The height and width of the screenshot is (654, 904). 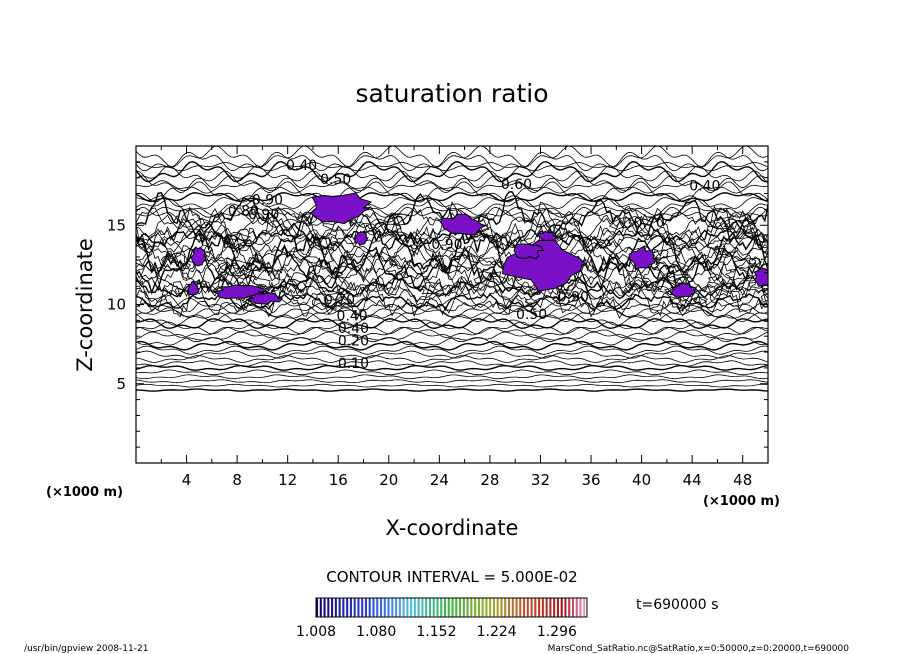 What do you see at coordinates (353, 364) in the screenshot?
I see `contour-label: 0.10` at bounding box center [353, 364].